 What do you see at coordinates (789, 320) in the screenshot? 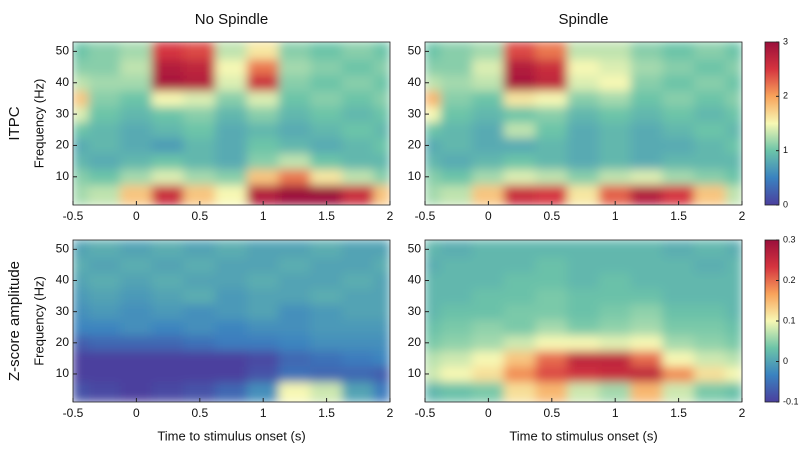
I see `colorbar-tick-label: 0.1` at bounding box center [789, 320].